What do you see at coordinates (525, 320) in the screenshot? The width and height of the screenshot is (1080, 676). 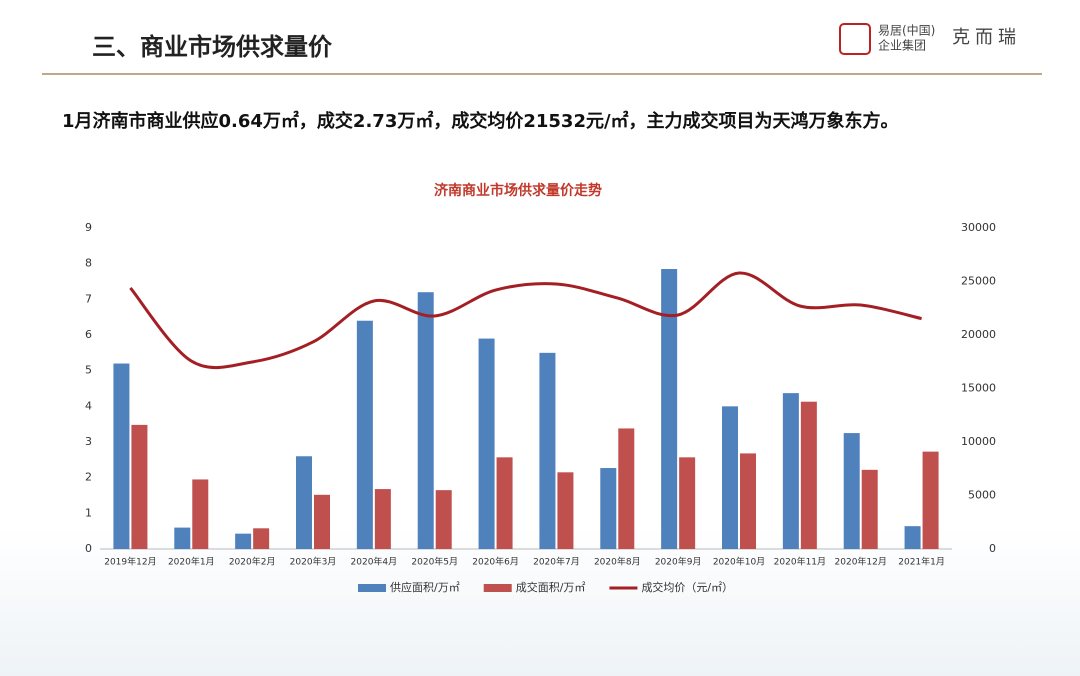 I see `line` at bounding box center [525, 320].